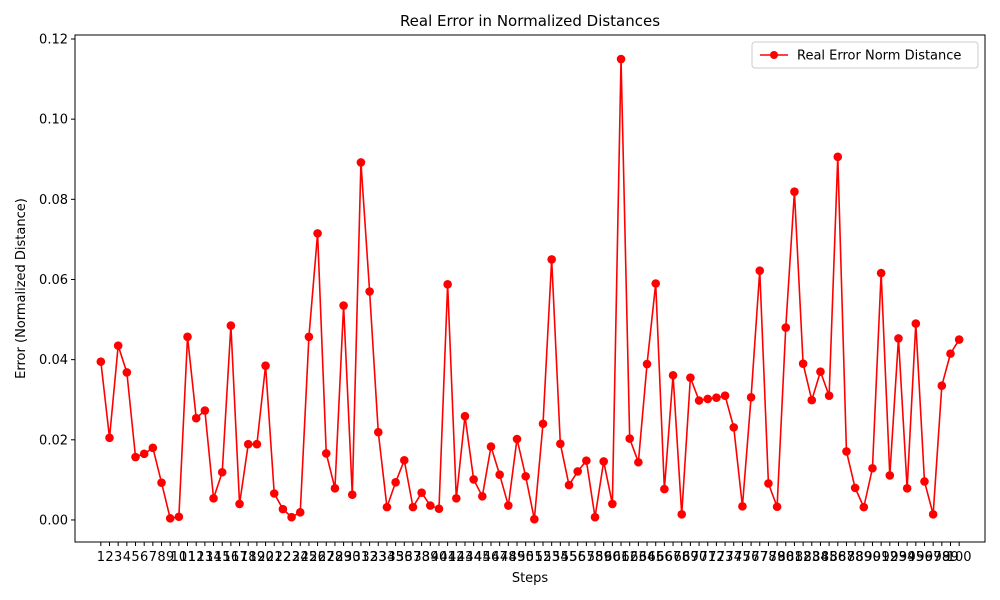 The height and width of the screenshot is (600, 1000). Describe the element at coordinates (109, 557) in the screenshot. I see `x-tick-label: 2` at that location.